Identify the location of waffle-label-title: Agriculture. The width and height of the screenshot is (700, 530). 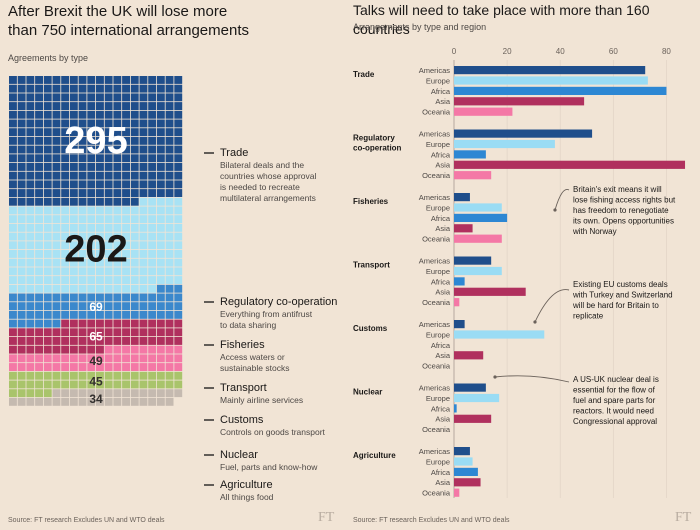
(246, 485).